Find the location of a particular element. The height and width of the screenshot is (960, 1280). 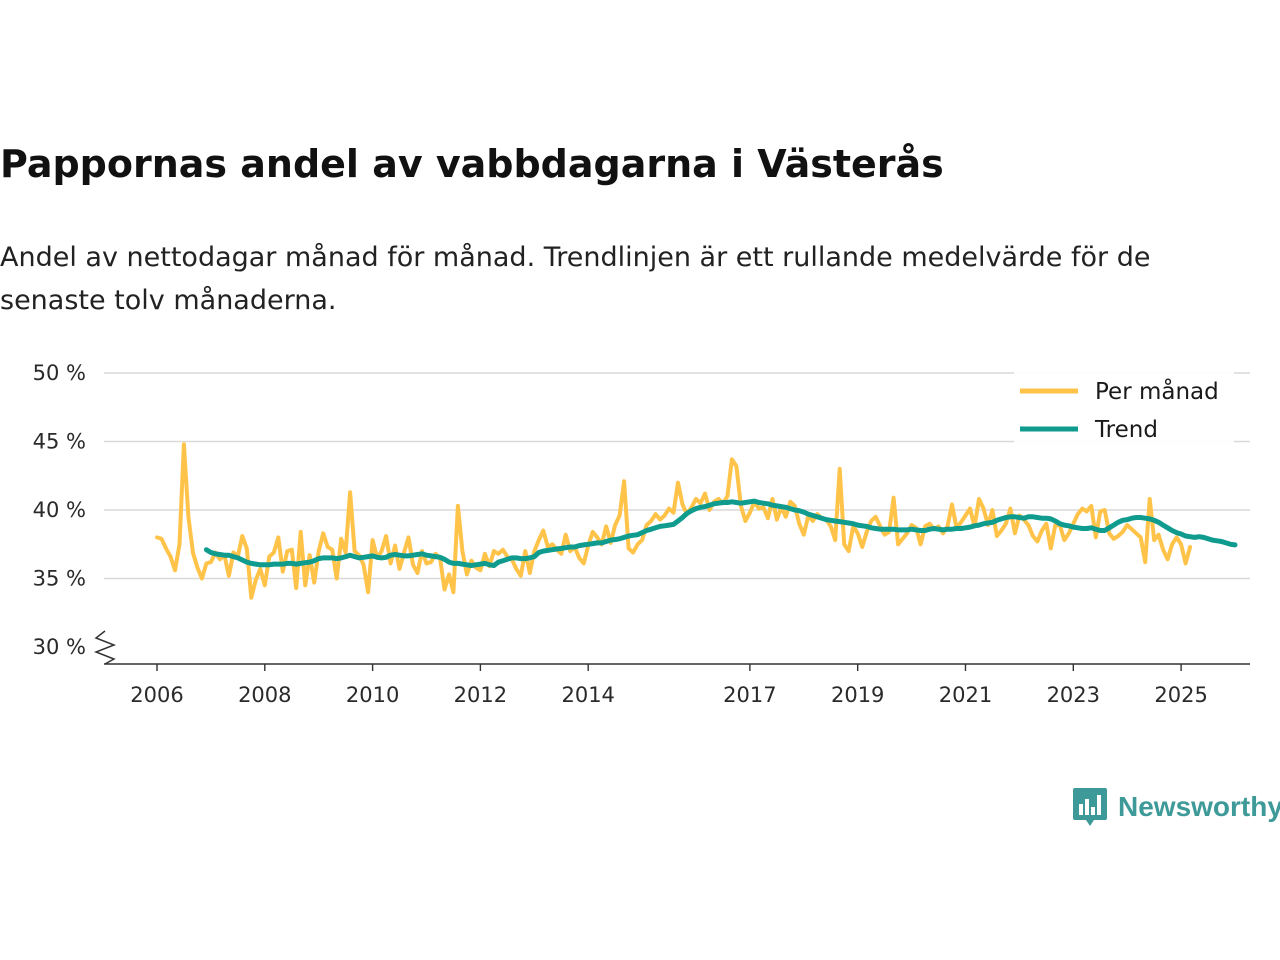

newsworthy-logo-icon is located at coordinates (1090, 807).